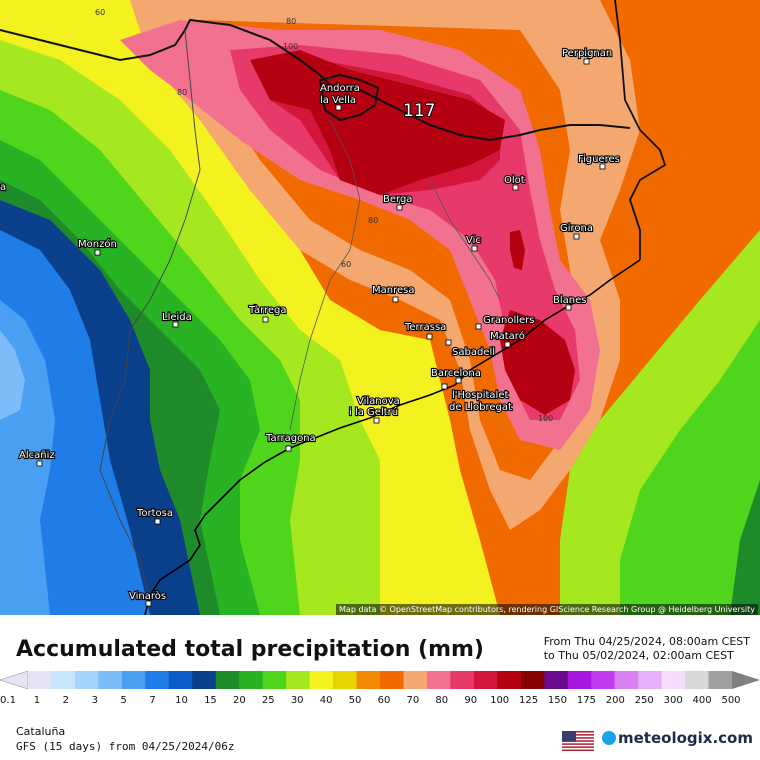  What do you see at coordinates (3, 187) in the screenshot?
I see `city-label-partial: a` at bounding box center [3, 187].